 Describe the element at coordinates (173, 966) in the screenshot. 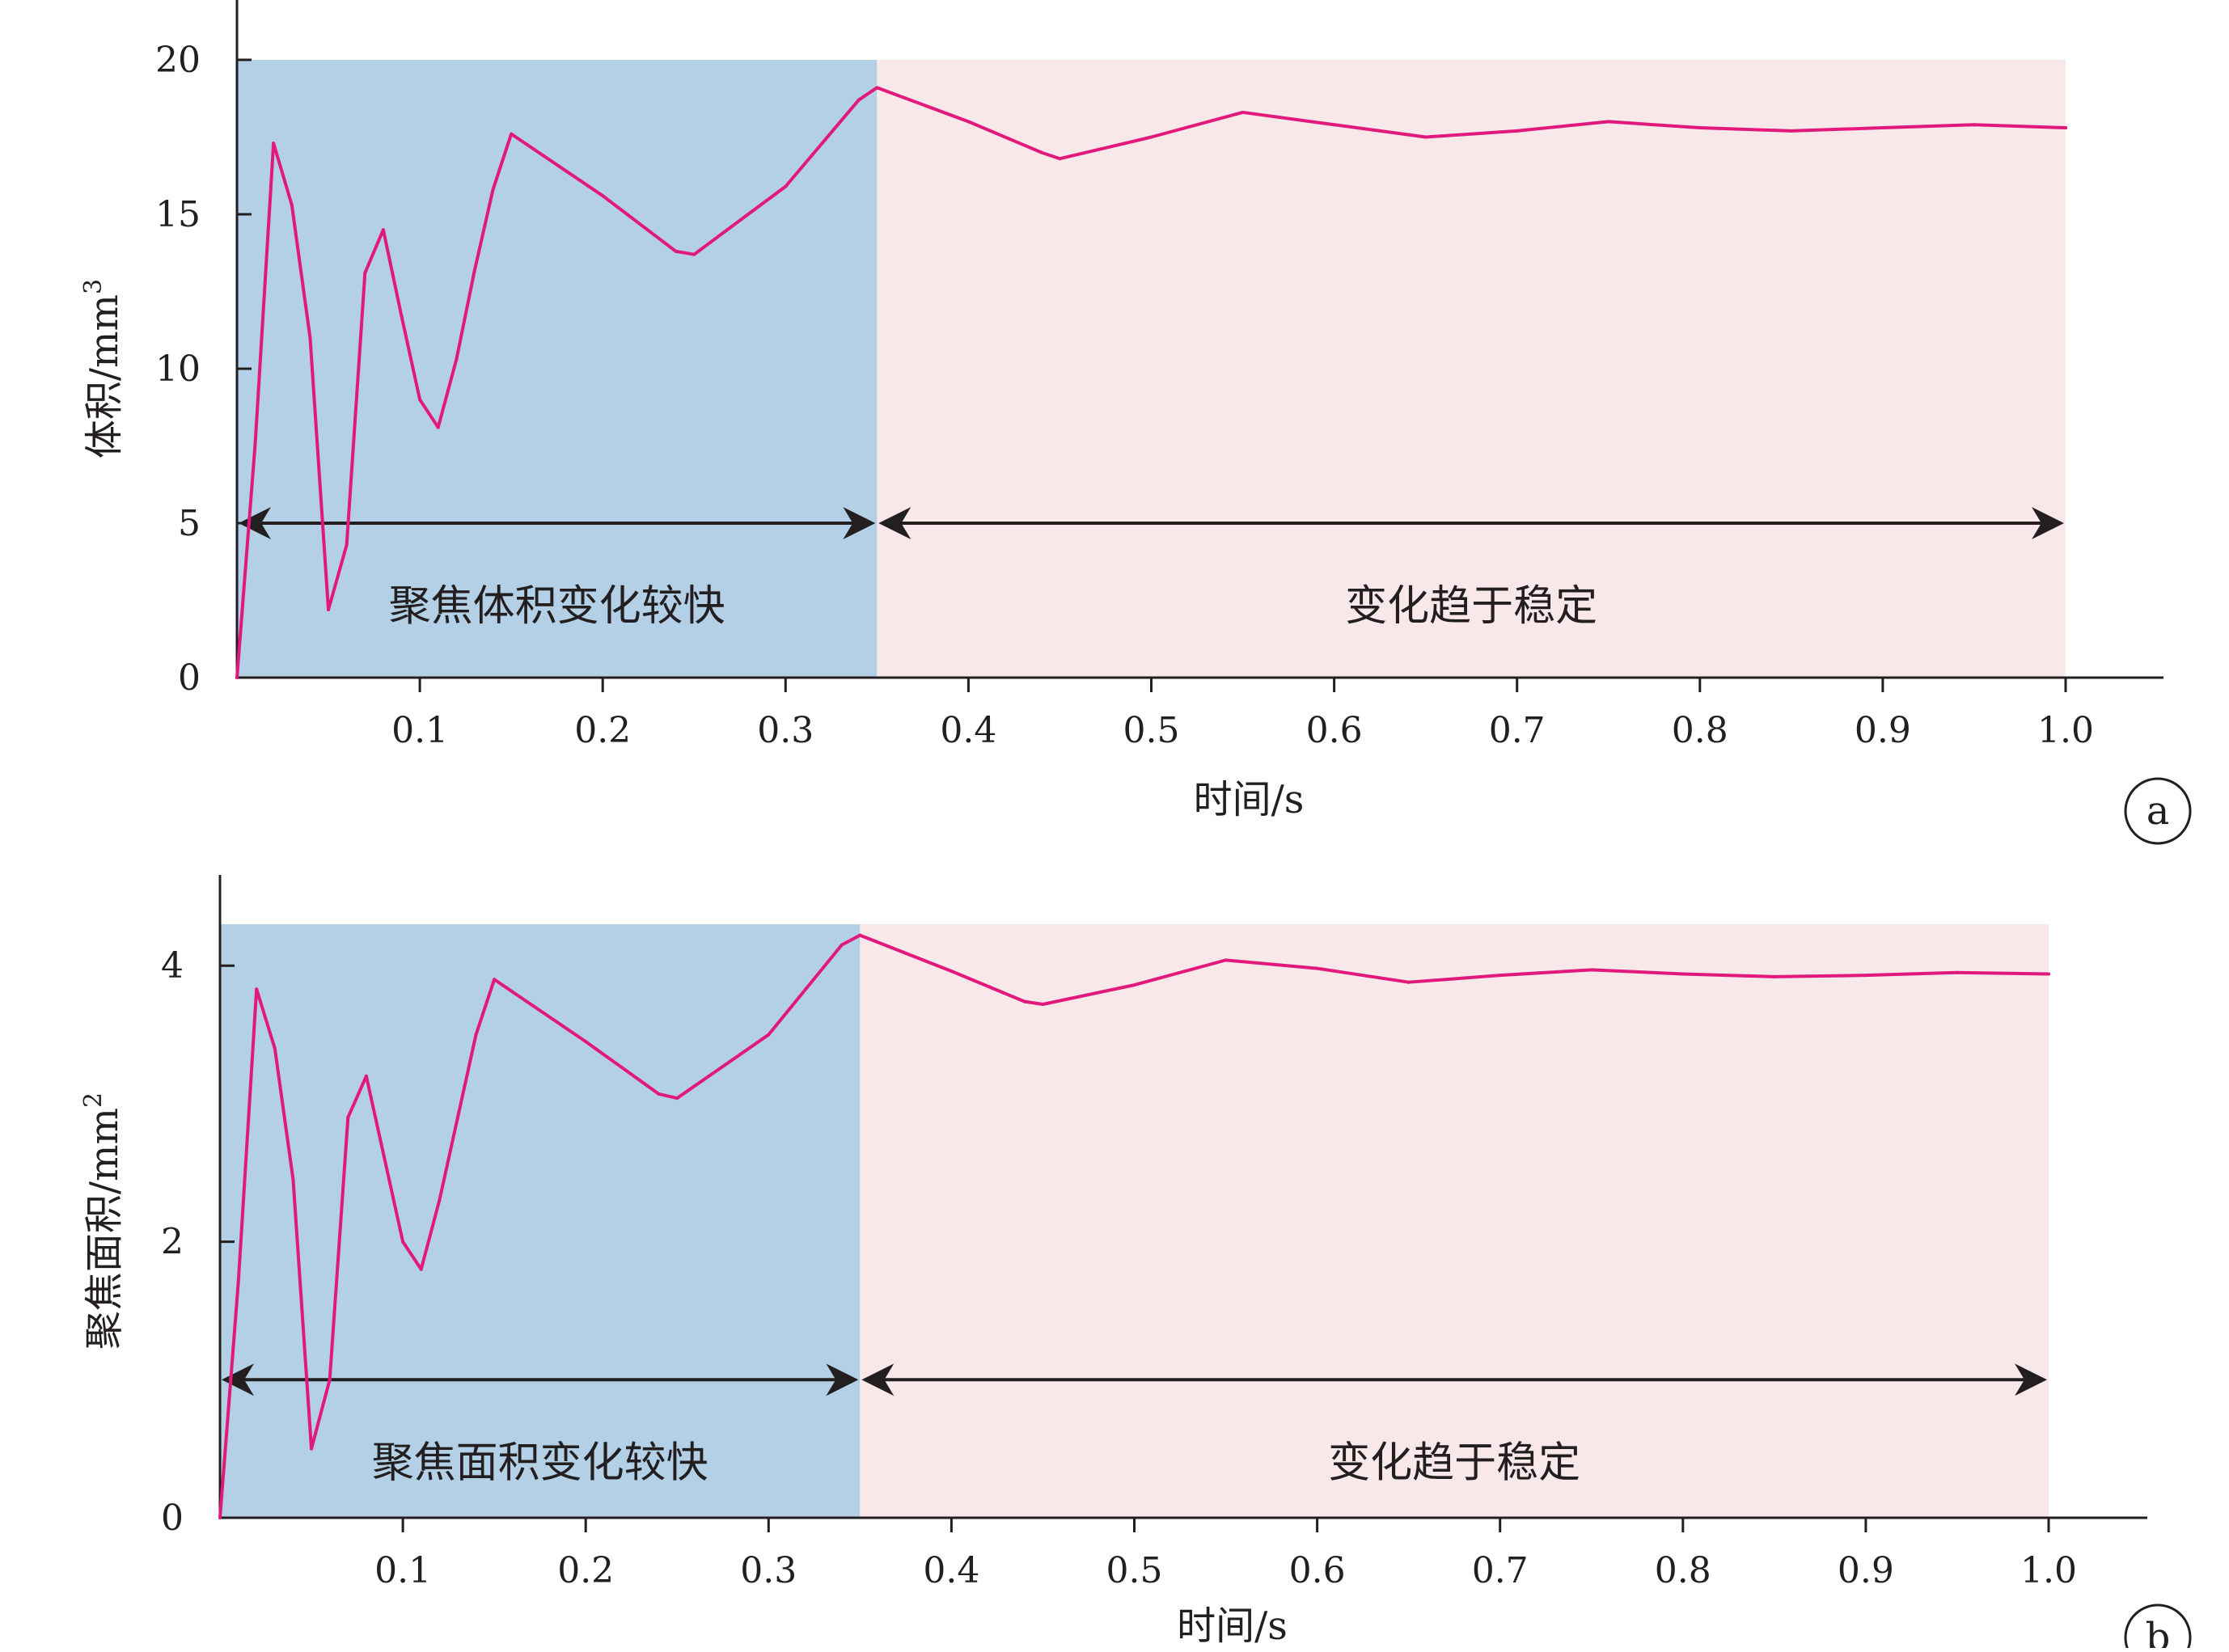

I see `y-tick-label: 4` at that location.